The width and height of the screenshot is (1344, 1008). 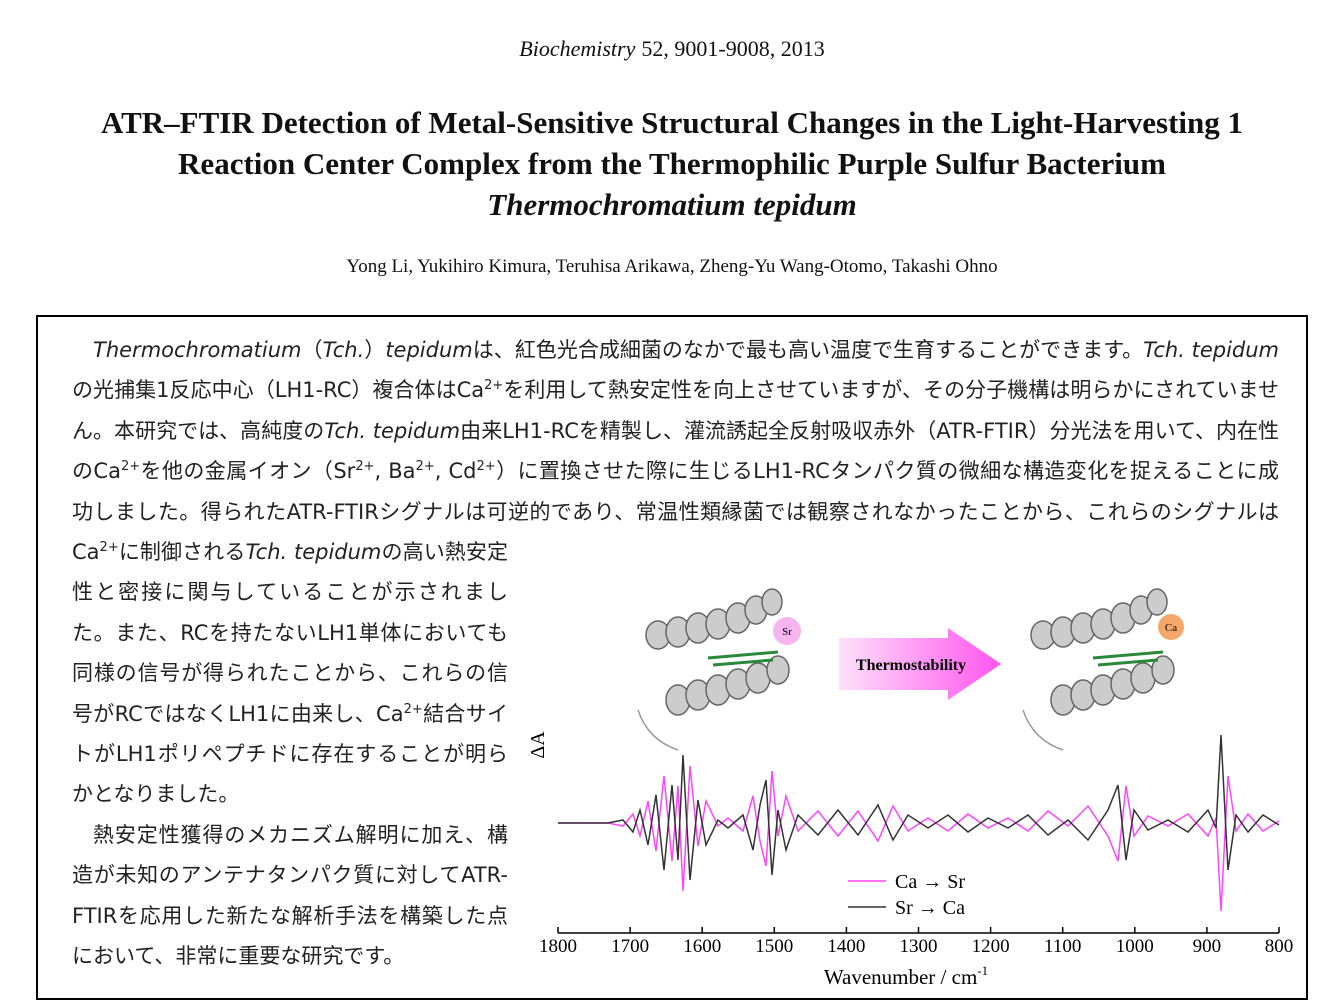 I want to click on ion-label: Sr, so click(x=787, y=632).